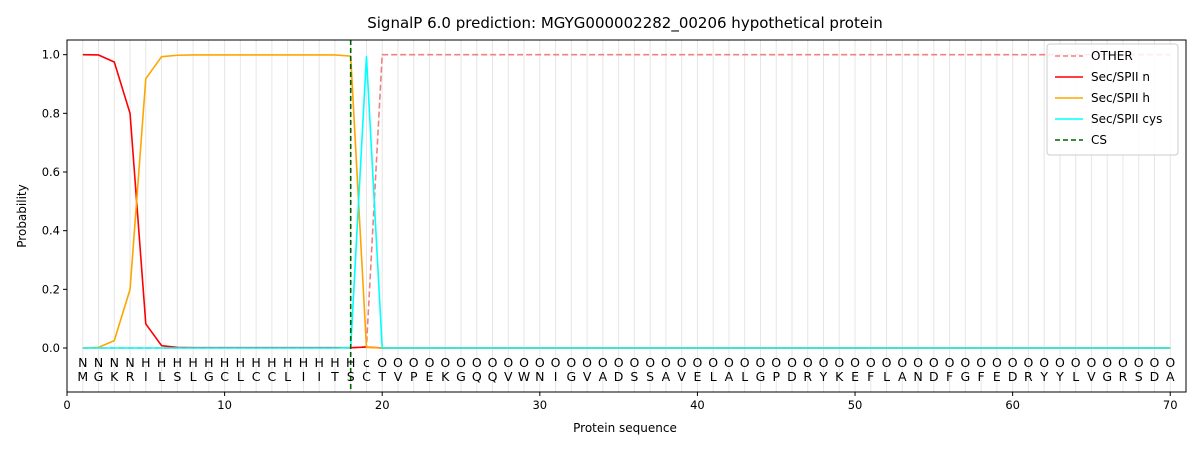 This screenshot has height=450, width=1200. Describe the element at coordinates (51, 172) in the screenshot. I see `y-tick-label: 0.6` at that location.